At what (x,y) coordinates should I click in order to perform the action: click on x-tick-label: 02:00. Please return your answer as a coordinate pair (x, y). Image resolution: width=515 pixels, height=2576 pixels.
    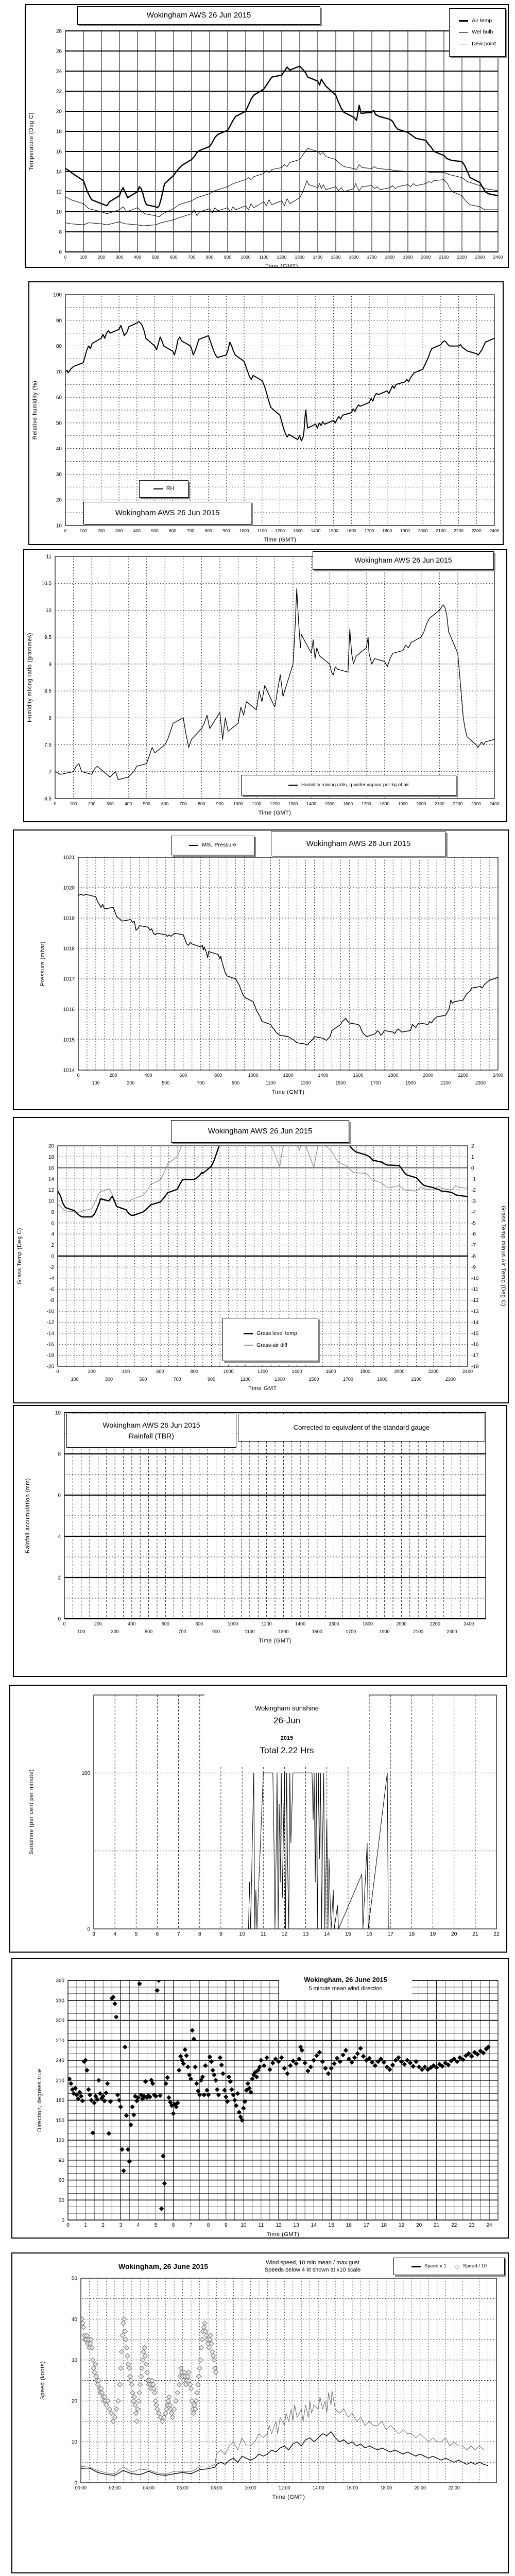
    Looking at the image, I should click on (115, 2488).